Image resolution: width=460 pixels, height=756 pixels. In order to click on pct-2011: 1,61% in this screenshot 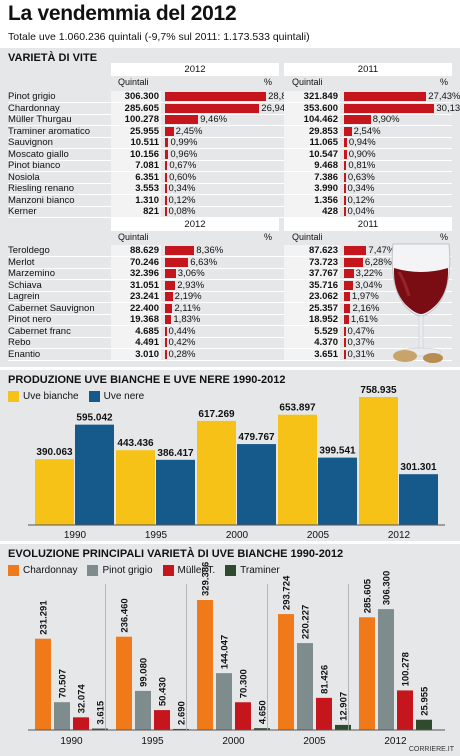, I will do `click(364, 319)`.